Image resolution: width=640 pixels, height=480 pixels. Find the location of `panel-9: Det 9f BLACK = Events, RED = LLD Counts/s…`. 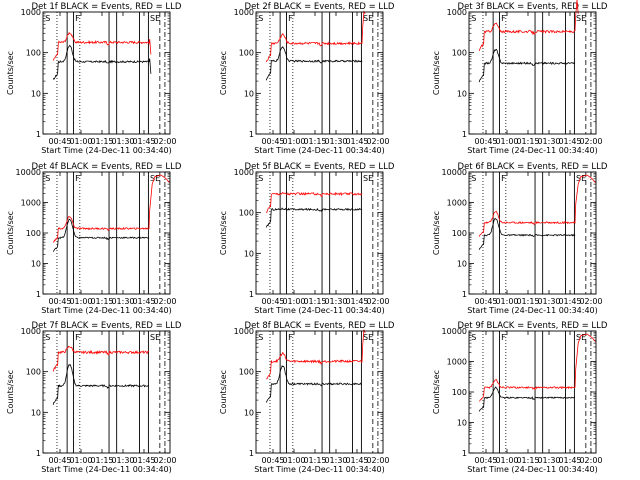

panel-9: Det 9f BLACK = Events, RED = LLD Counts/s… is located at coordinates (520, 397).